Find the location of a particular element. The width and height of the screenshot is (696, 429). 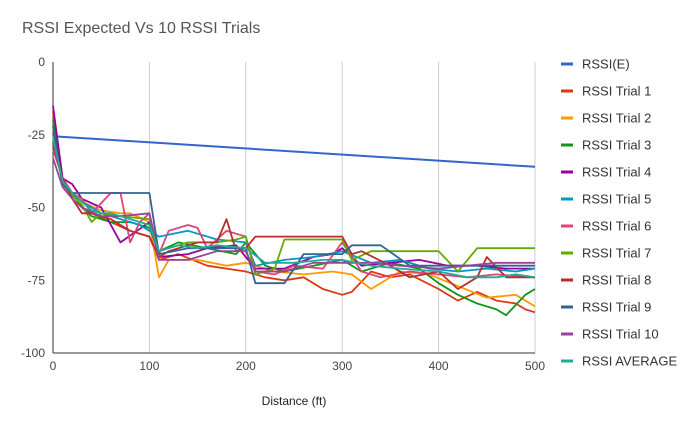

x-tick-label: 500 is located at coordinates (535, 366).